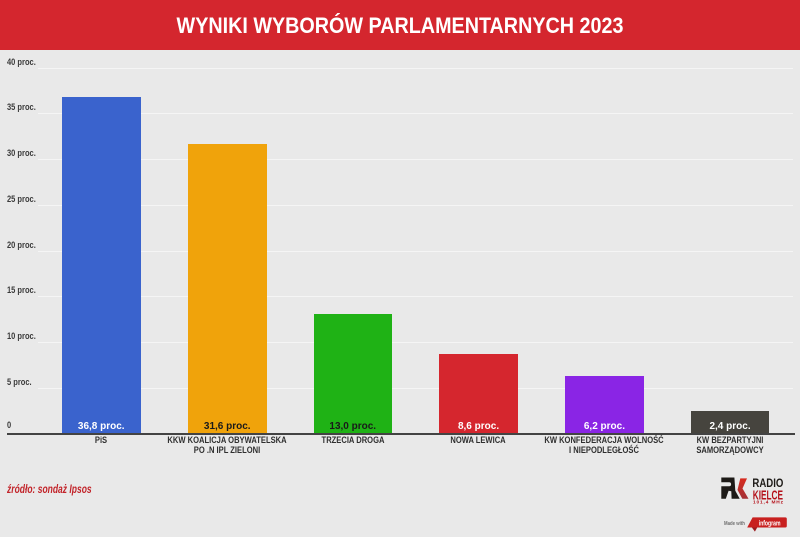 The image size is (800, 537). I want to click on svg-text: KIELCE, so click(768, 495).